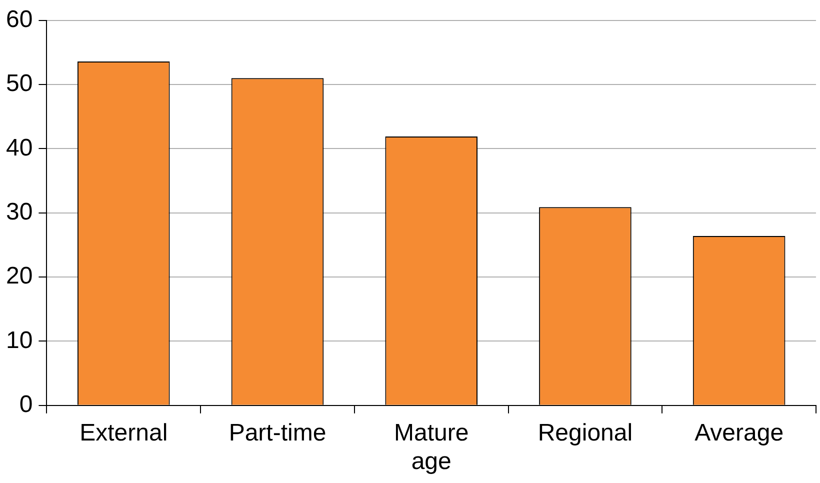 The height and width of the screenshot is (483, 820). What do you see at coordinates (19, 84) in the screenshot?
I see `y-tick-label: 50` at bounding box center [19, 84].